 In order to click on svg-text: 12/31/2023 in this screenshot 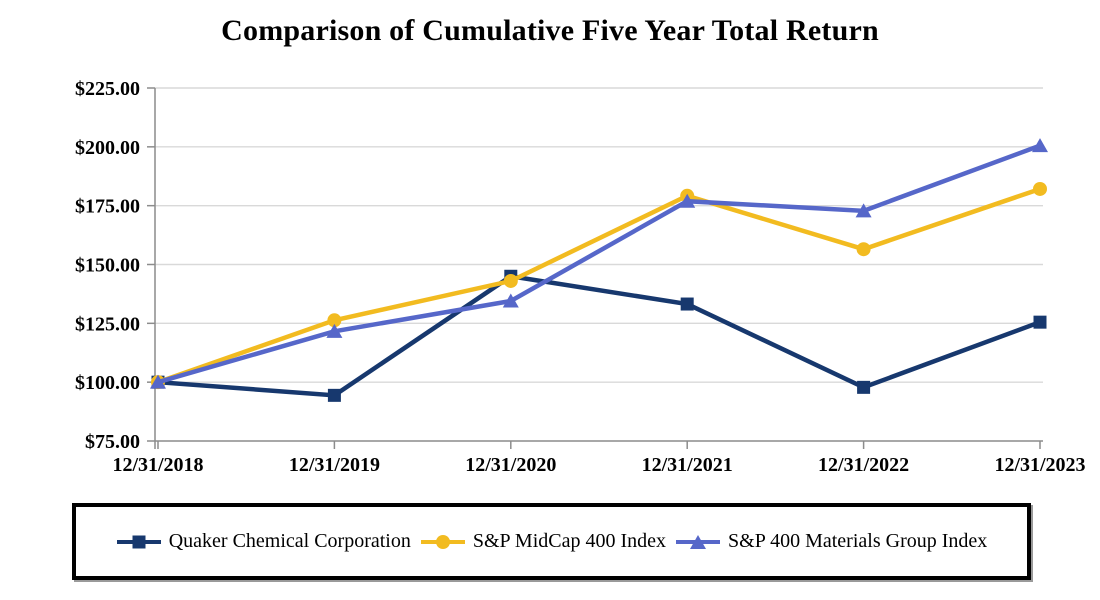, I will do `click(1039, 465)`.